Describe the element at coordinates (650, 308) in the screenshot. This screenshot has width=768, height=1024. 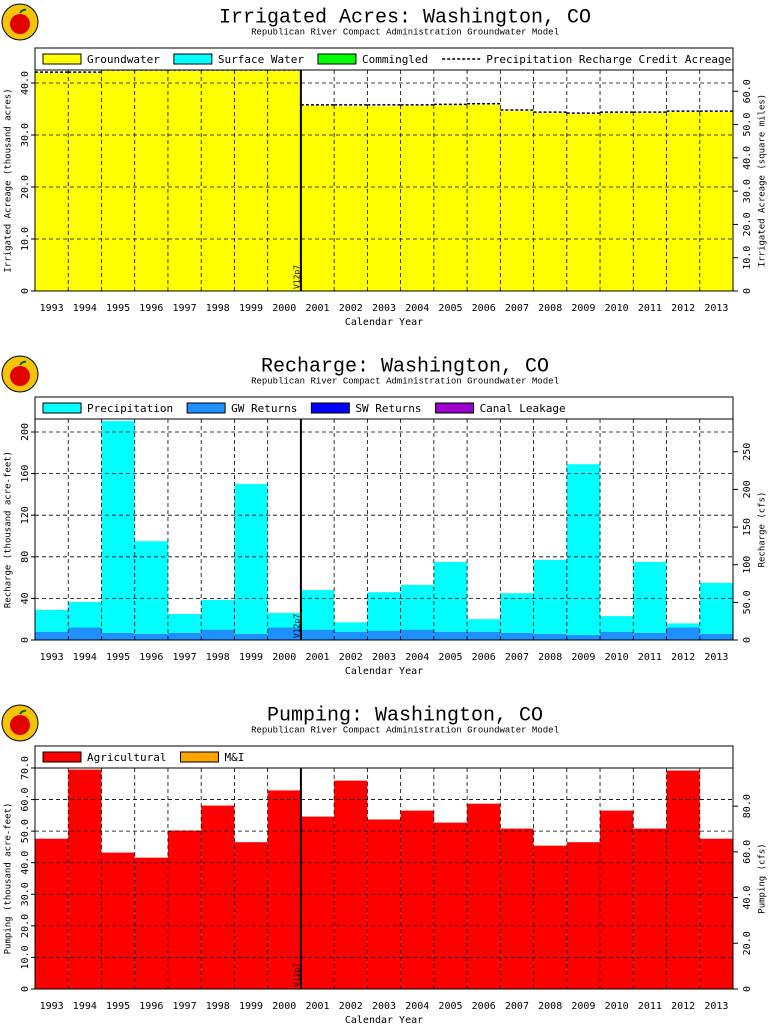
I see `x-tick-label: 2011` at that location.